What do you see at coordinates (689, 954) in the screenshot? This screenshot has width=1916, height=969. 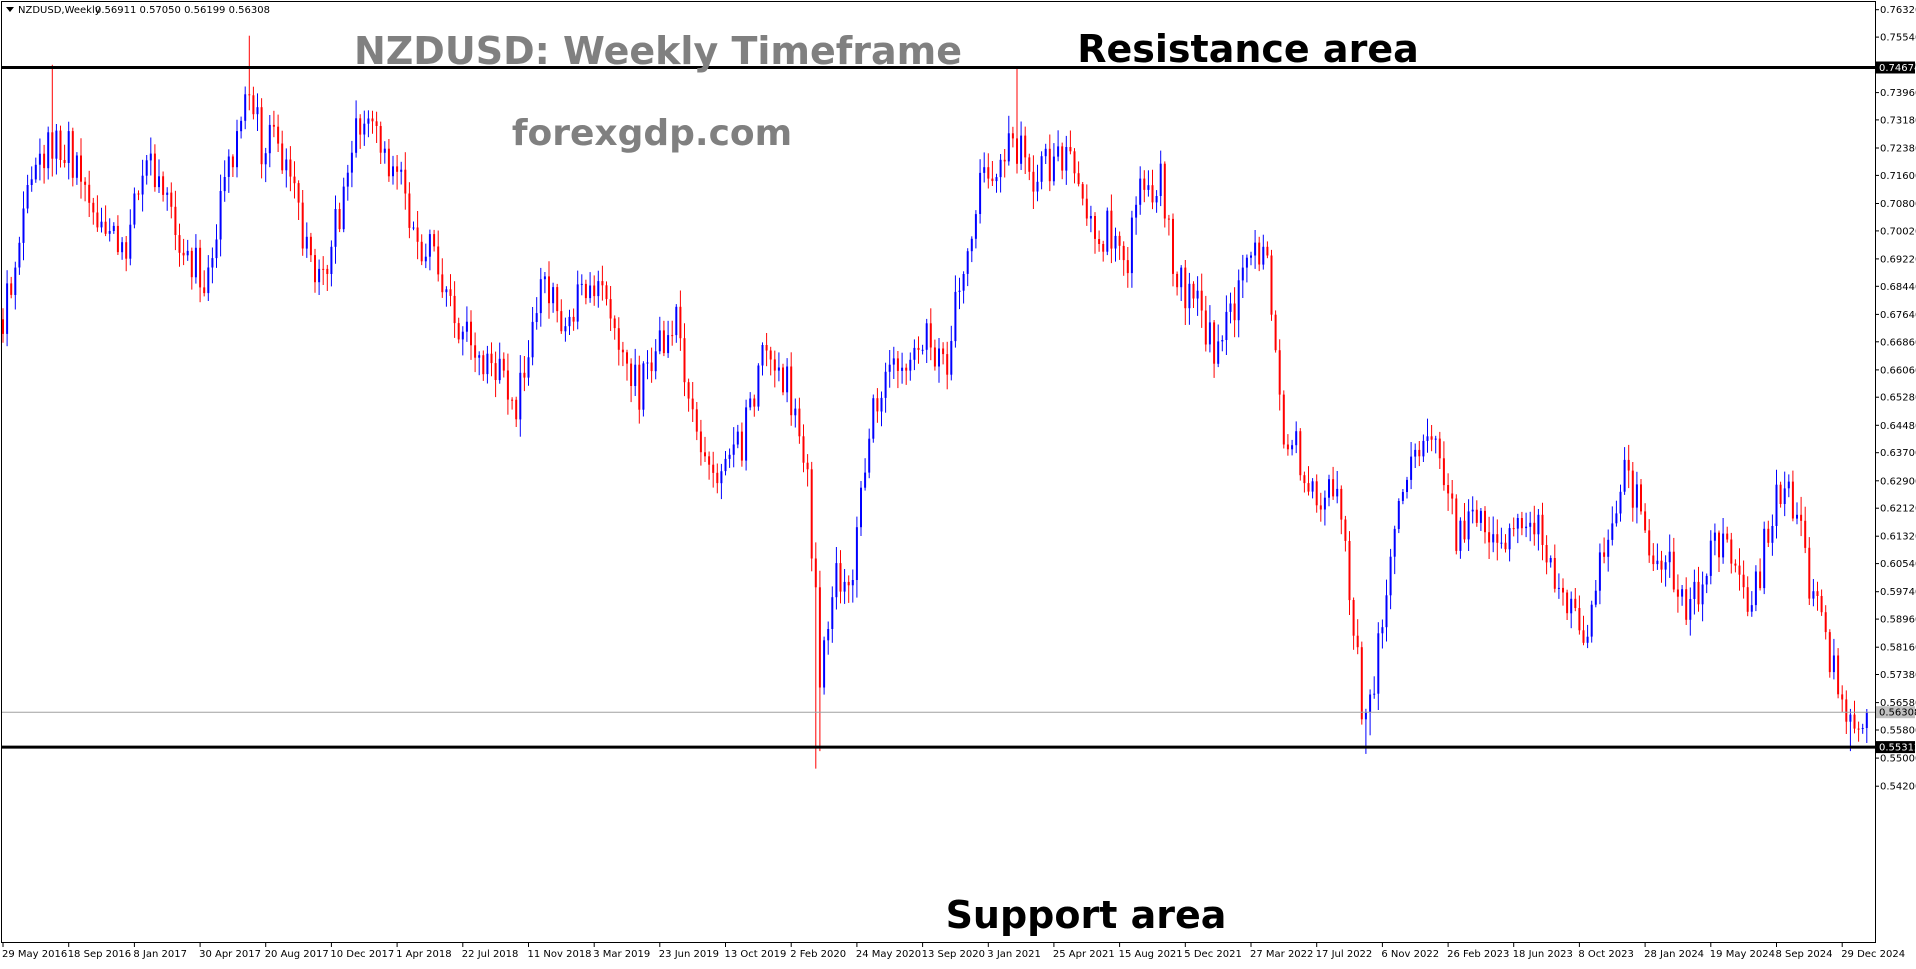 I see `x-tick-label: 23 Jun 2019` at bounding box center [689, 954].